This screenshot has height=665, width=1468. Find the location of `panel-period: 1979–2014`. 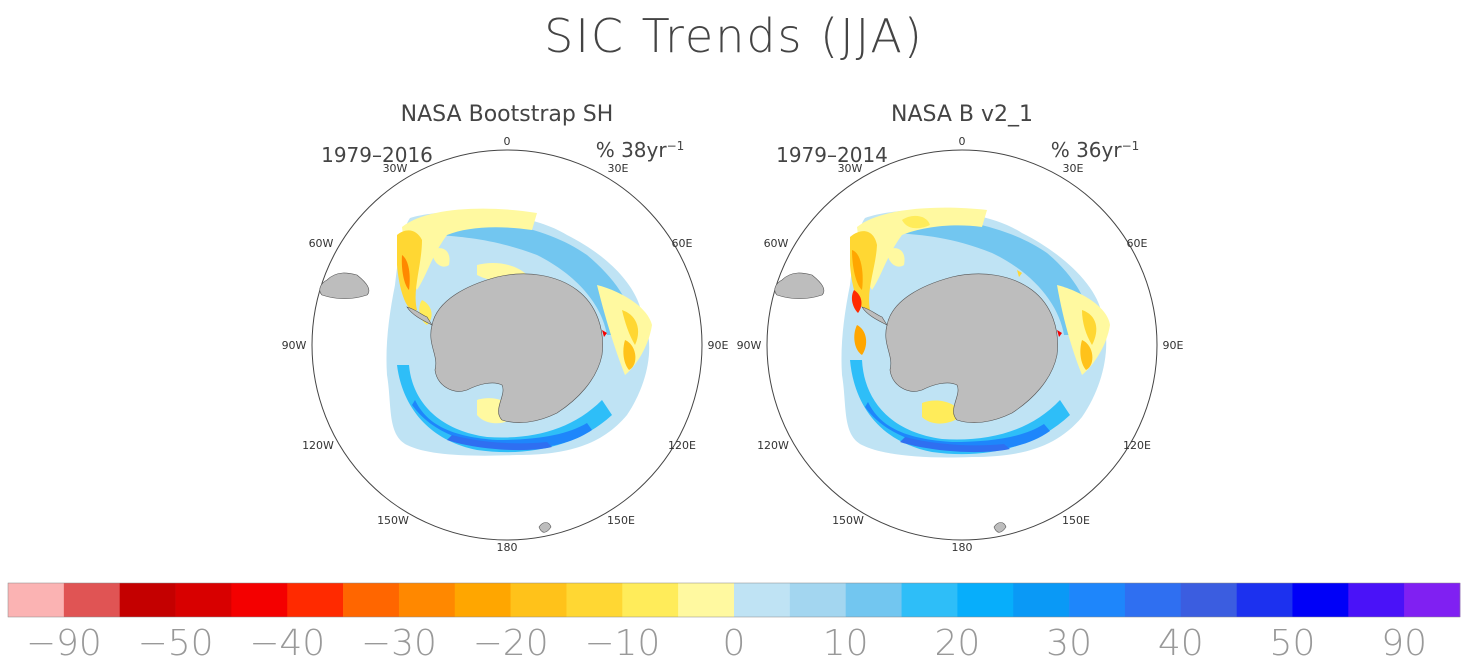

panel-period: 1979–2014 is located at coordinates (832, 155).